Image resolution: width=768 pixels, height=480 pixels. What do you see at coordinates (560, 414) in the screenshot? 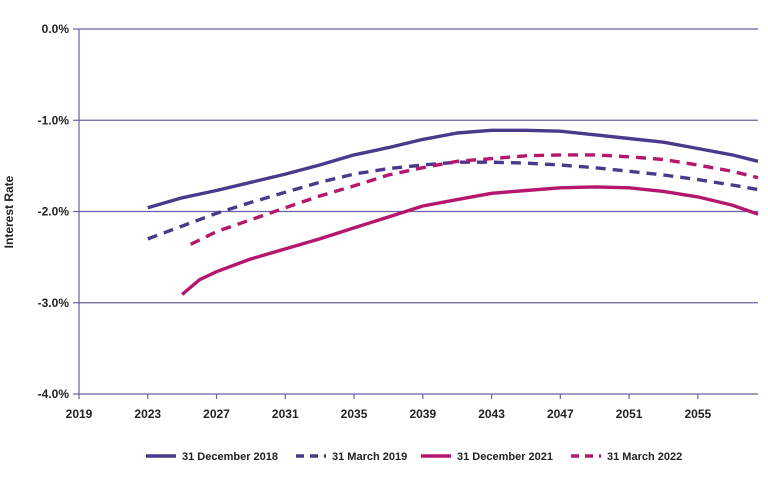
I see `x-tick-label: 2047` at bounding box center [560, 414].